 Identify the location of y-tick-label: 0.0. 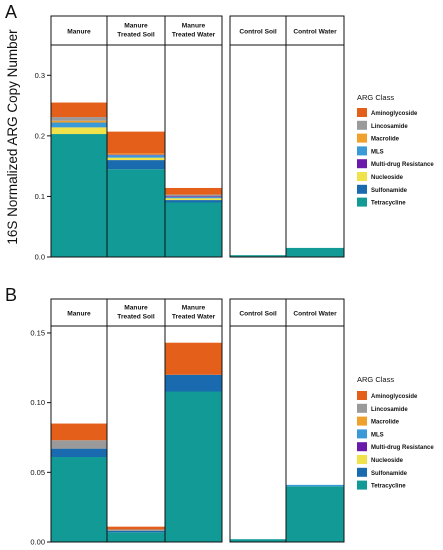
(40, 257).